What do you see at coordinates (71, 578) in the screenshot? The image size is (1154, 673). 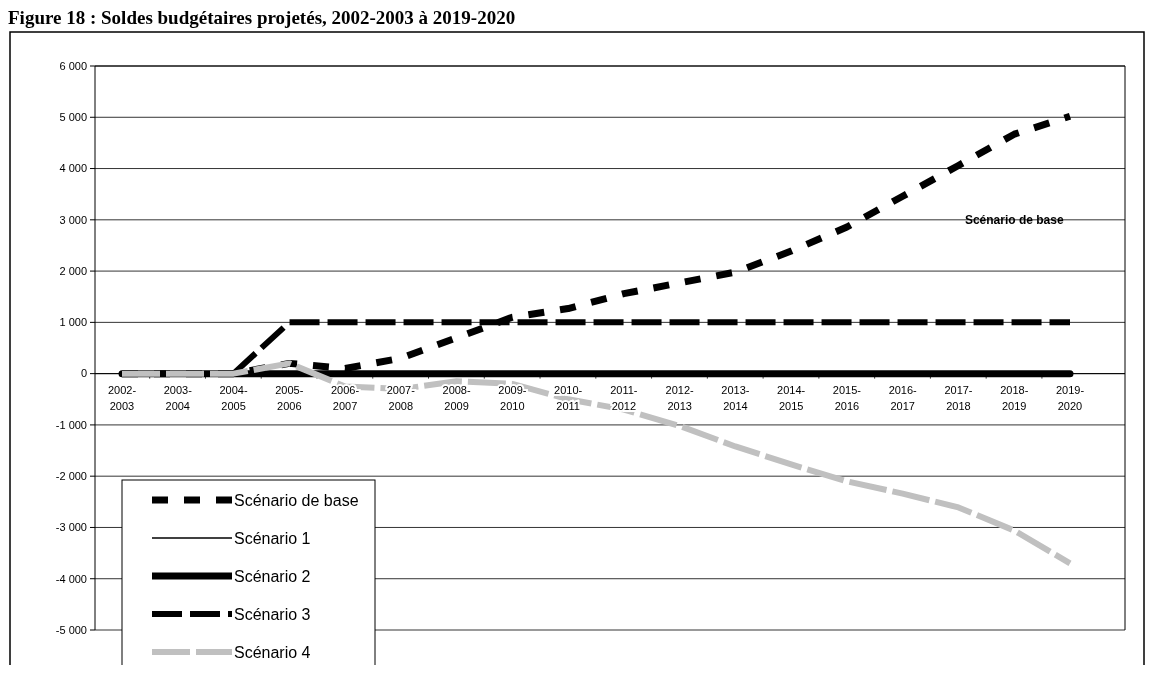 I see `y-tick-label: -4 000` at bounding box center [71, 578].